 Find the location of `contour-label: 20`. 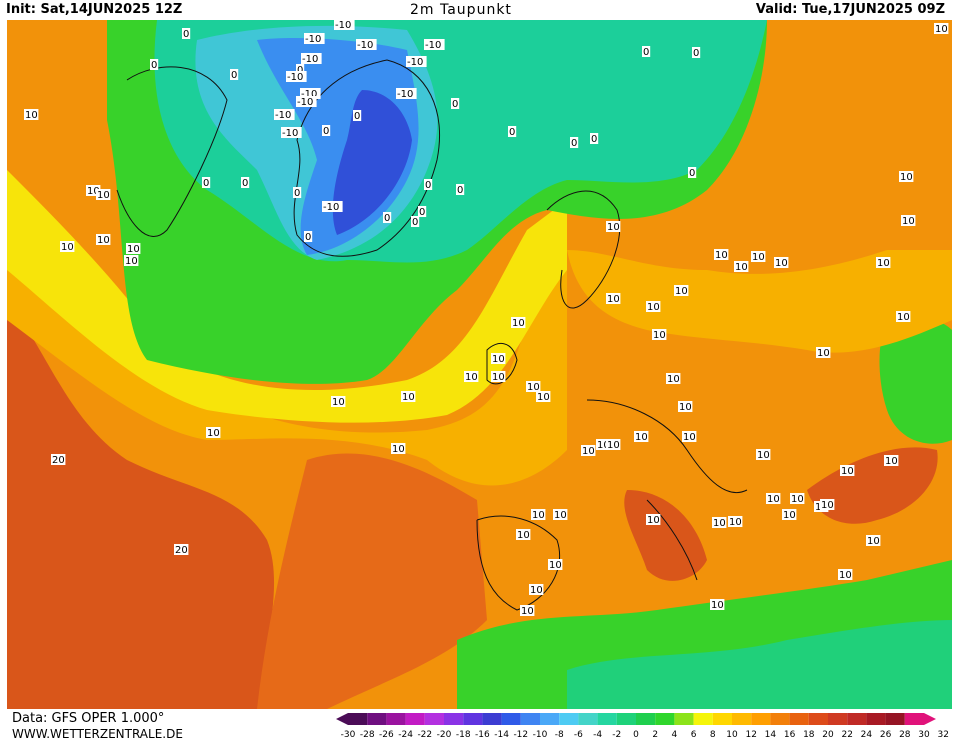

contour-label: 20 is located at coordinates (58, 460).